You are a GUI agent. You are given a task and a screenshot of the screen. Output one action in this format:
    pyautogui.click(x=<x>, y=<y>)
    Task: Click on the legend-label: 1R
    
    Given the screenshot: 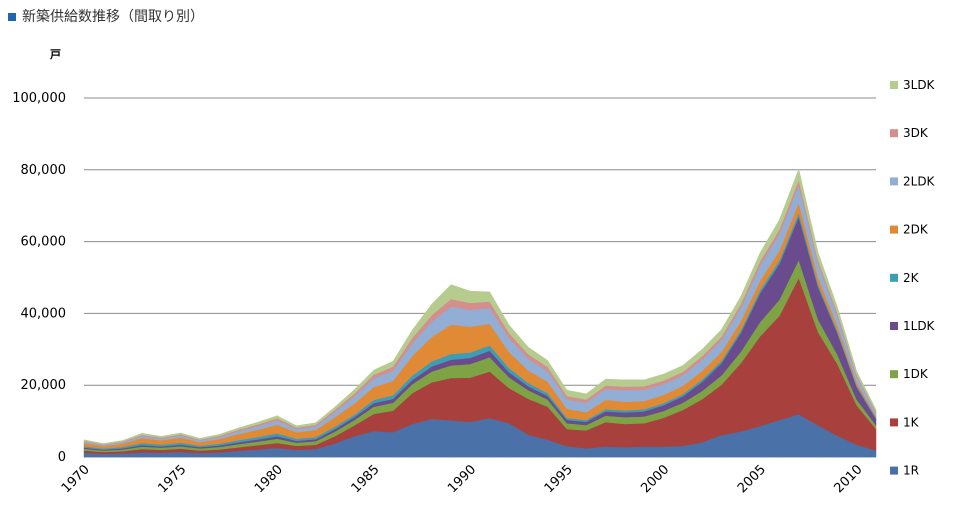 What is the action you would take?
    pyautogui.click(x=911, y=471)
    